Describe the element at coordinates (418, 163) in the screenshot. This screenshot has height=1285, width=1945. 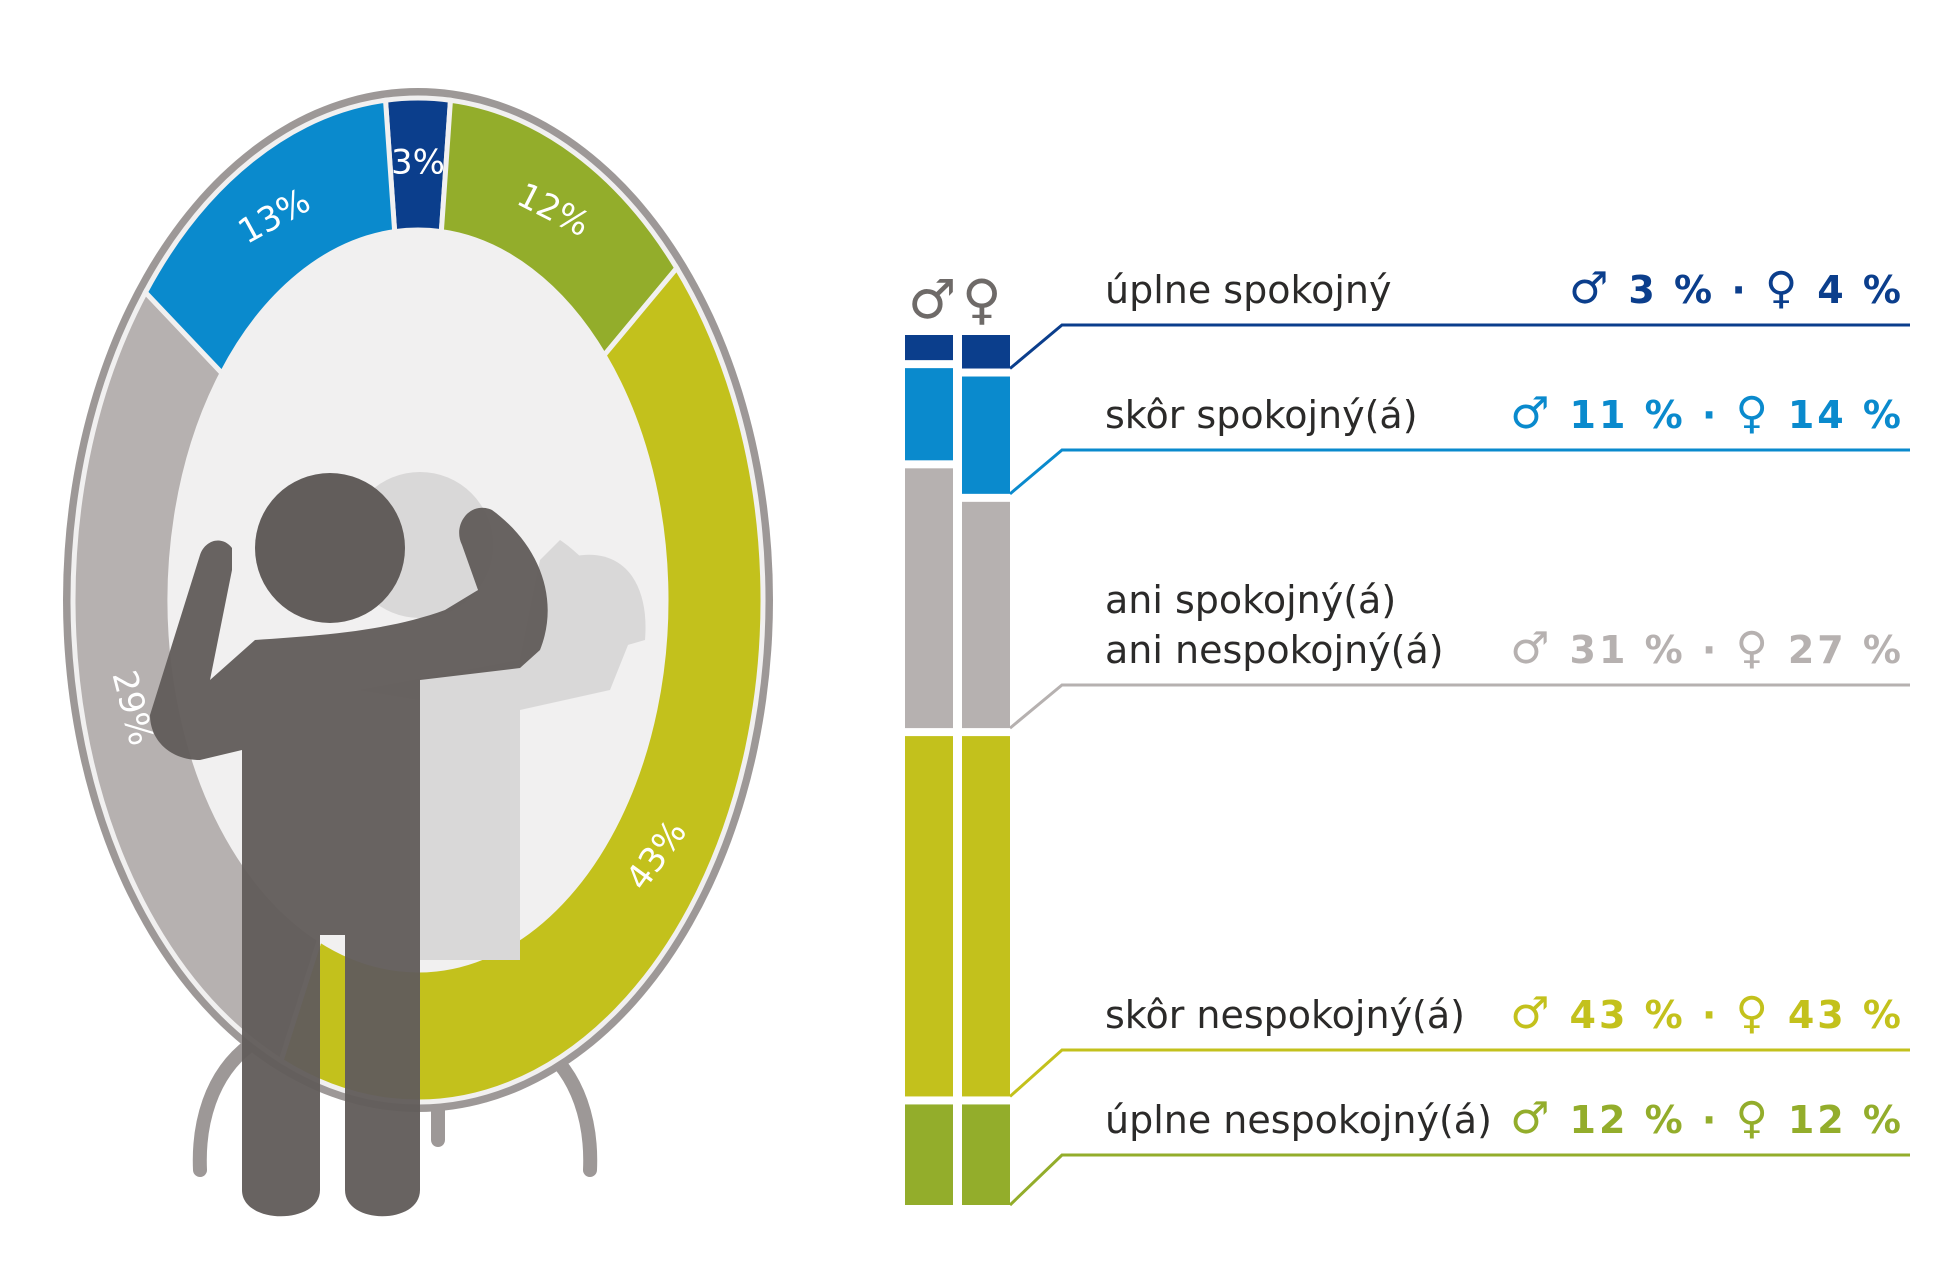
I see `donut-label-3: 3%` at that location.